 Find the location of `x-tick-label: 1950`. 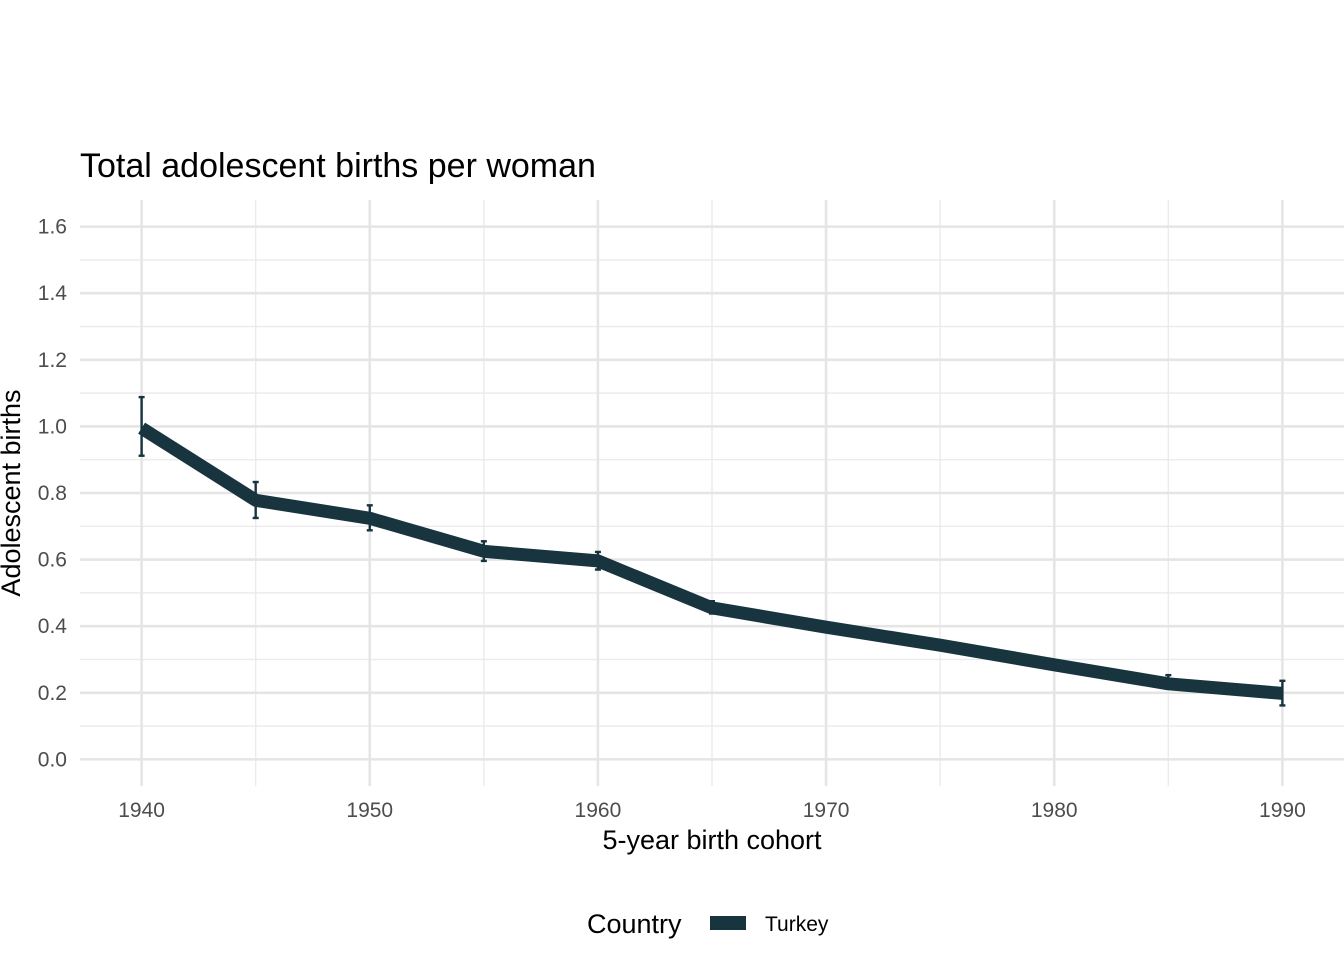

x-tick-label: 1950 is located at coordinates (369, 810).